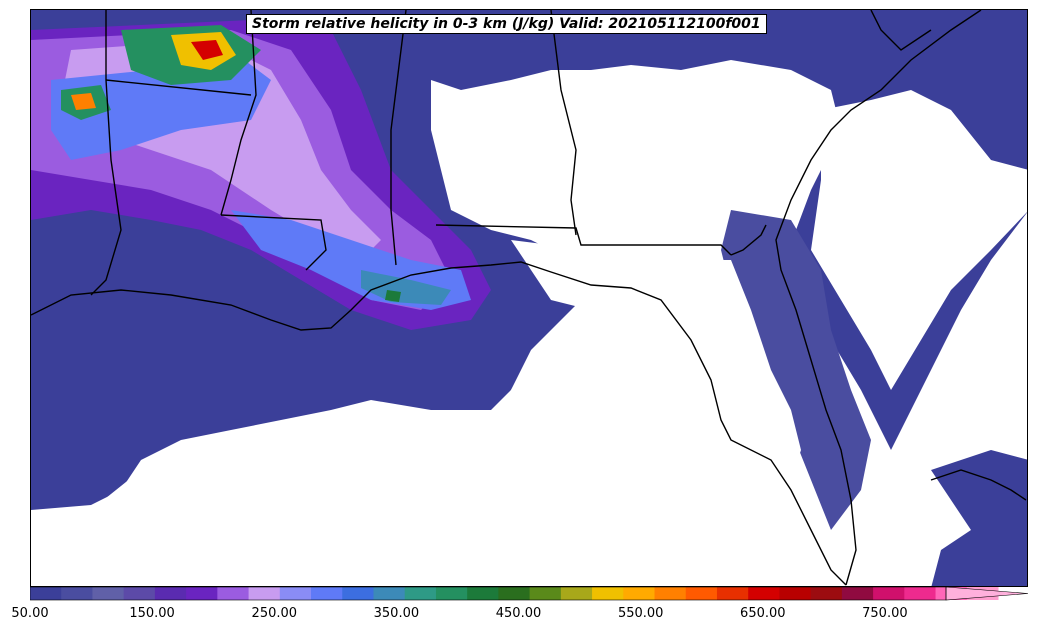 This screenshot has height=633, width=1037. Describe the element at coordinates (152, 613) in the screenshot. I see `colorbar-tick-label: 150.00` at that location.